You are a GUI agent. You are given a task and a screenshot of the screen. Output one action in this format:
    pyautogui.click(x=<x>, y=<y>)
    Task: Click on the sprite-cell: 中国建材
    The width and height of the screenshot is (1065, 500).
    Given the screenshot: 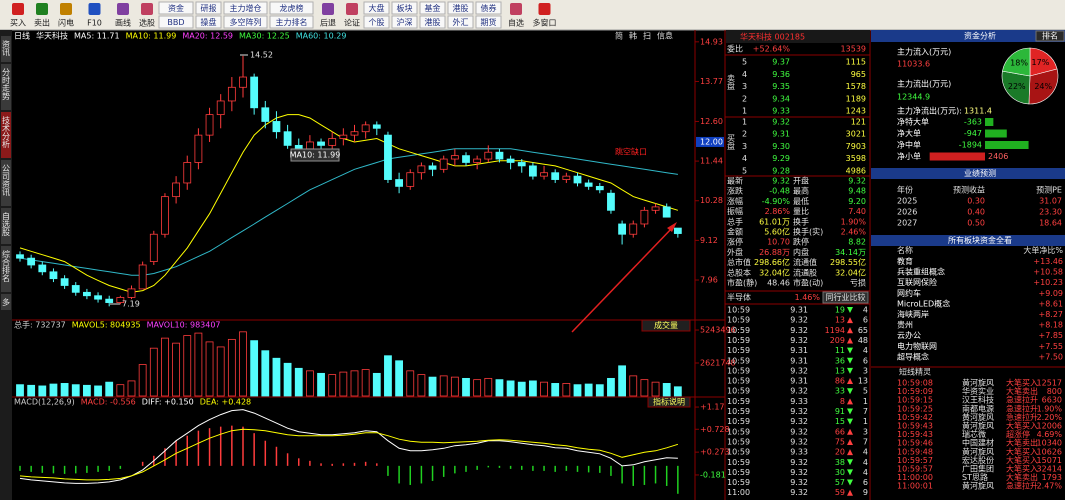 What is the action you would take?
    pyautogui.click(x=978, y=443)
    